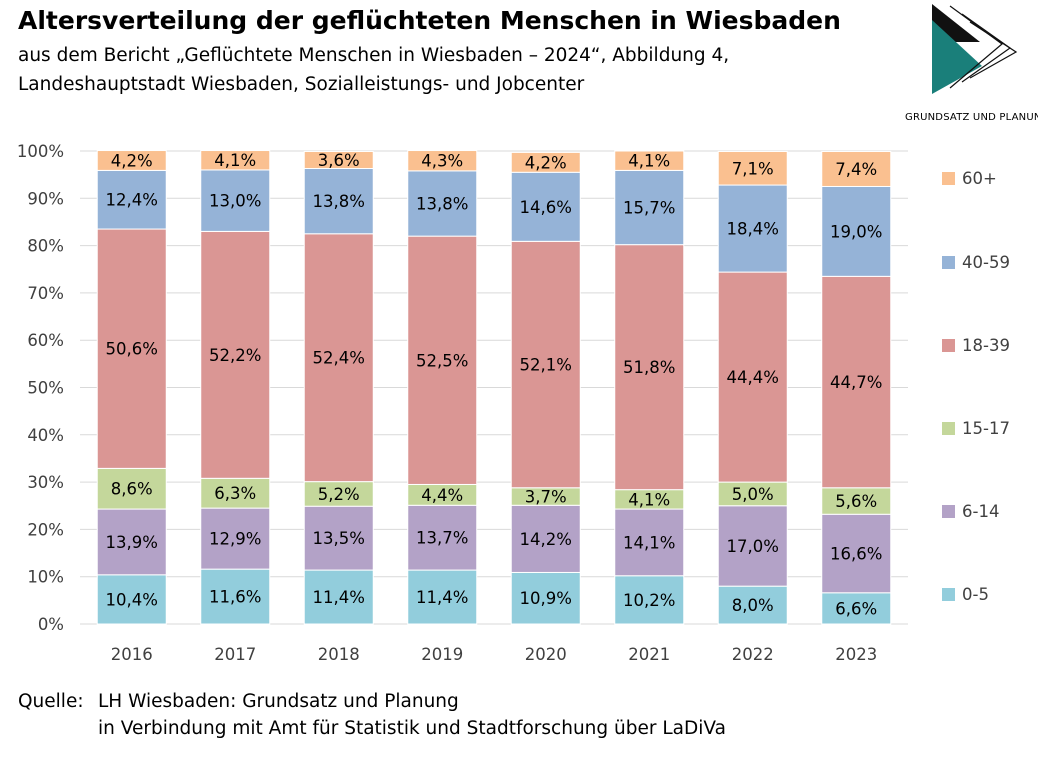 This screenshot has height=758, width=1038. What do you see at coordinates (957, 57) in the screenshot?
I see `logo-teal-triangle` at bounding box center [957, 57].